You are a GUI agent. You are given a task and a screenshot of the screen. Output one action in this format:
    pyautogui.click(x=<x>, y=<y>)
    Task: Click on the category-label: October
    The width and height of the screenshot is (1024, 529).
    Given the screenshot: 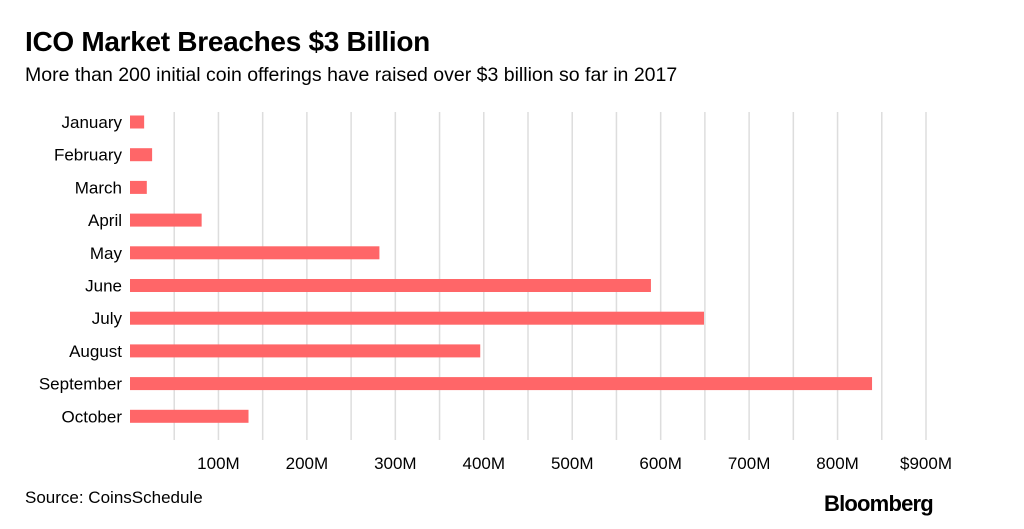 What is the action you would take?
    pyautogui.click(x=92, y=416)
    